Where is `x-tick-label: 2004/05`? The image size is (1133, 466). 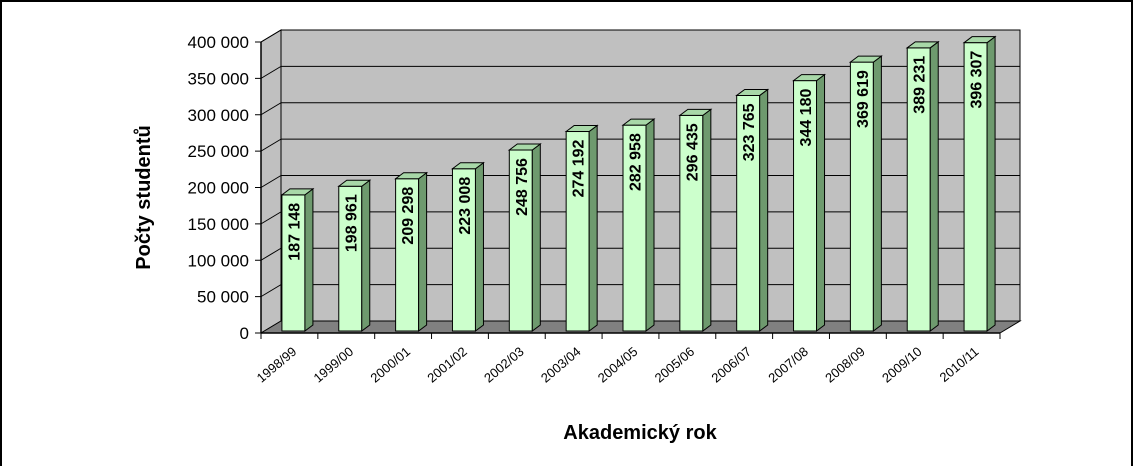 x-tick-label: 2004/05 is located at coordinates (618, 365).